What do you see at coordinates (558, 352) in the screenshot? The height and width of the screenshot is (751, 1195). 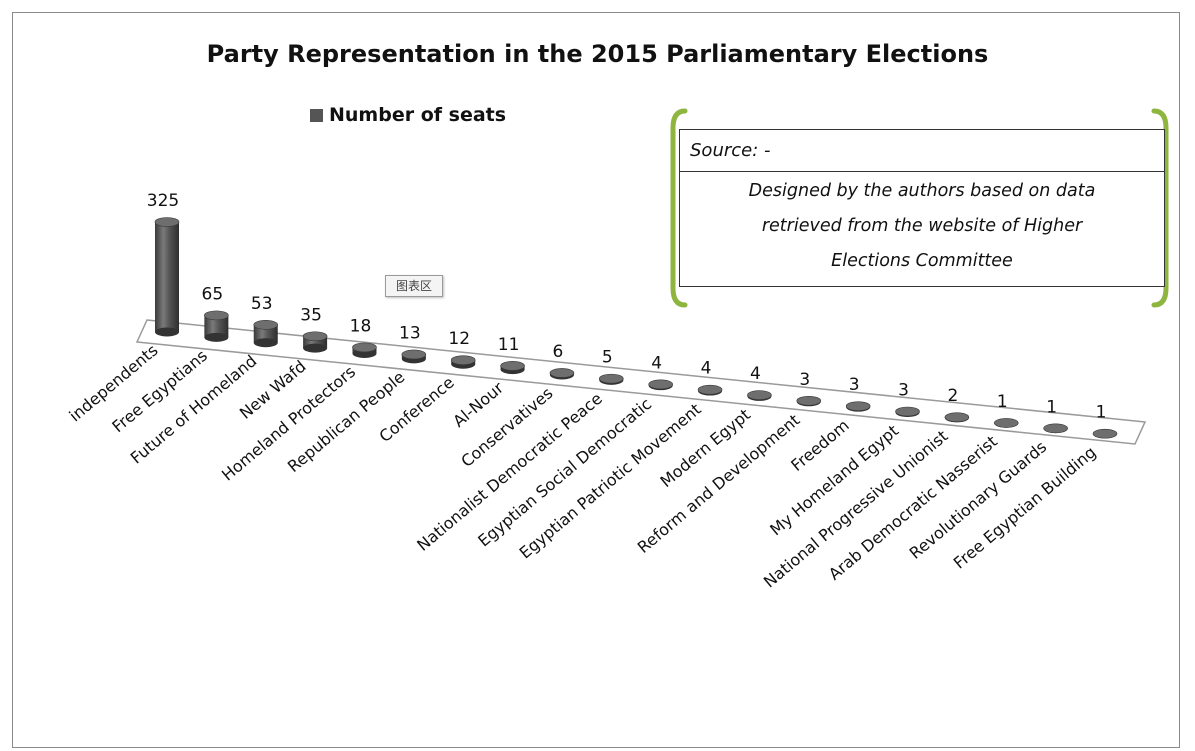 I see `data-label: 6` at bounding box center [558, 352].